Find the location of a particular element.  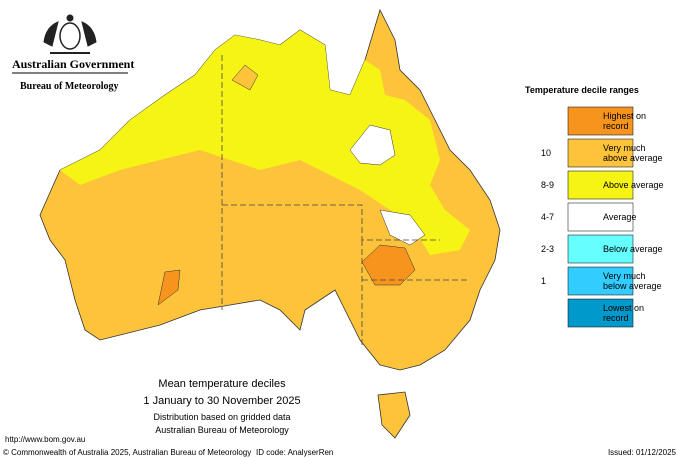

caption-period: 1 January to 30 November 2025 is located at coordinates (221, 401).